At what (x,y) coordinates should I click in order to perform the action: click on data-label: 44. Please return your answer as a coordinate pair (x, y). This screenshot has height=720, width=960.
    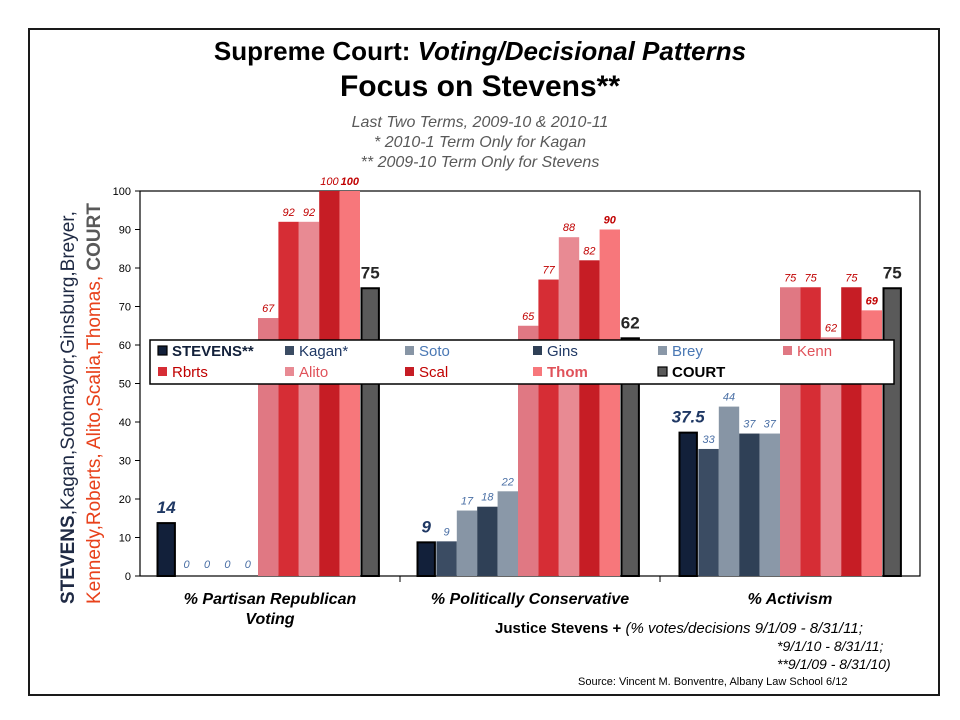
    Looking at the image, I should click on (729, 398).